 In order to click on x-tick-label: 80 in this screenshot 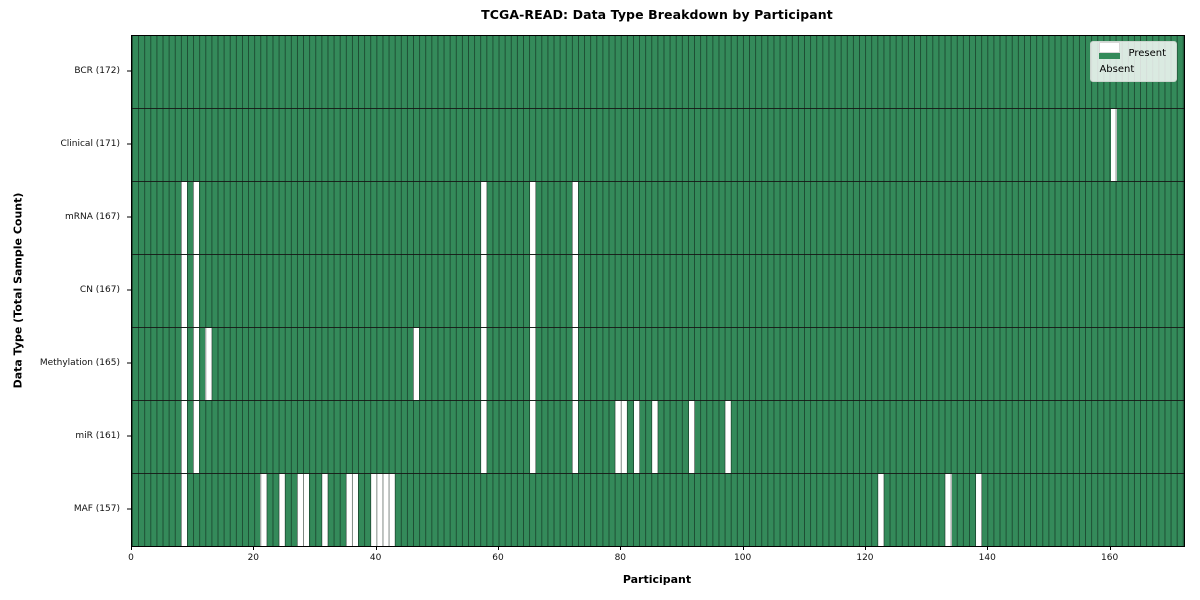, I will do `click(620, 558)`.